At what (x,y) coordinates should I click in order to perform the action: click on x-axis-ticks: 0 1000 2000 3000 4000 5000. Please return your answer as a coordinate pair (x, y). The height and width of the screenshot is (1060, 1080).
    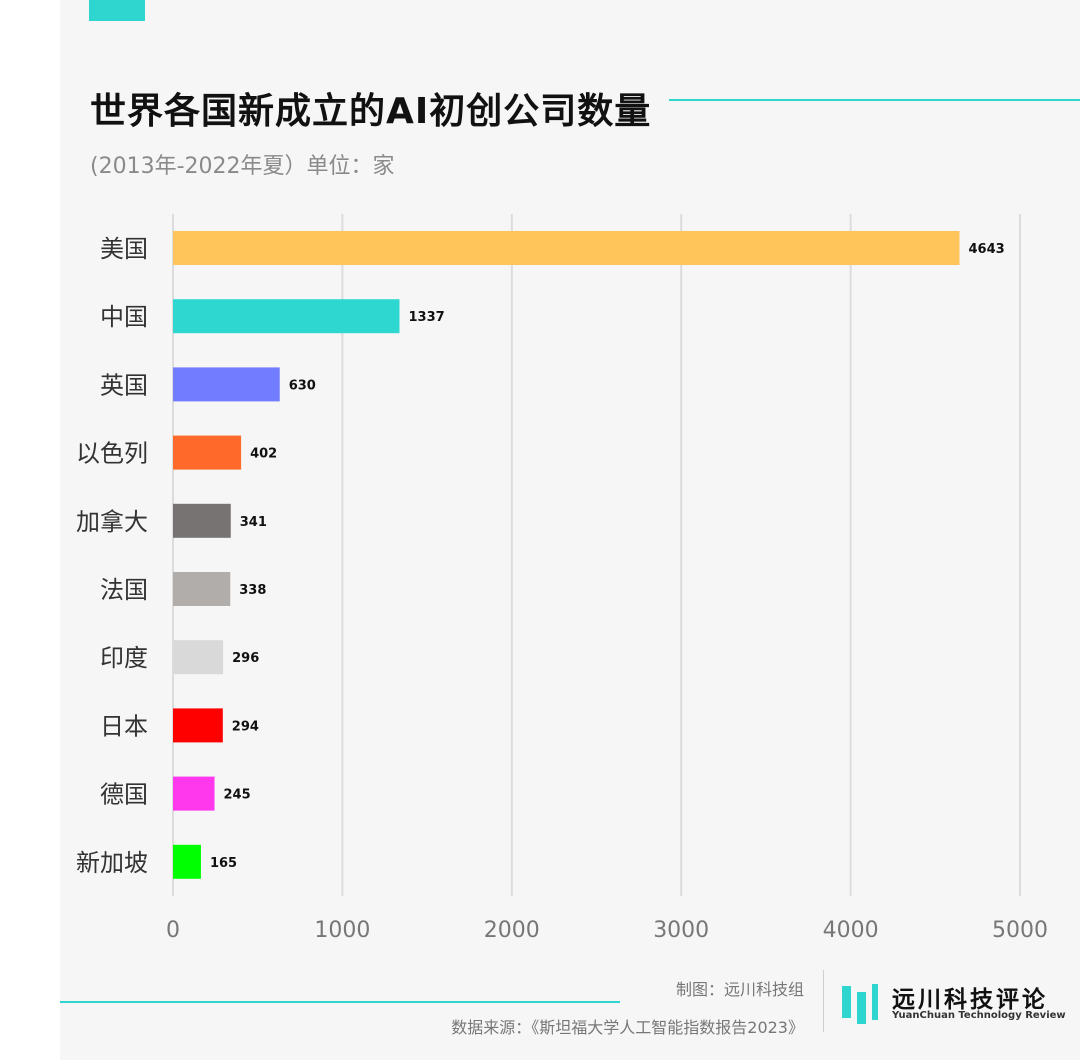
    Looking at the image, I should click on (607, 930).